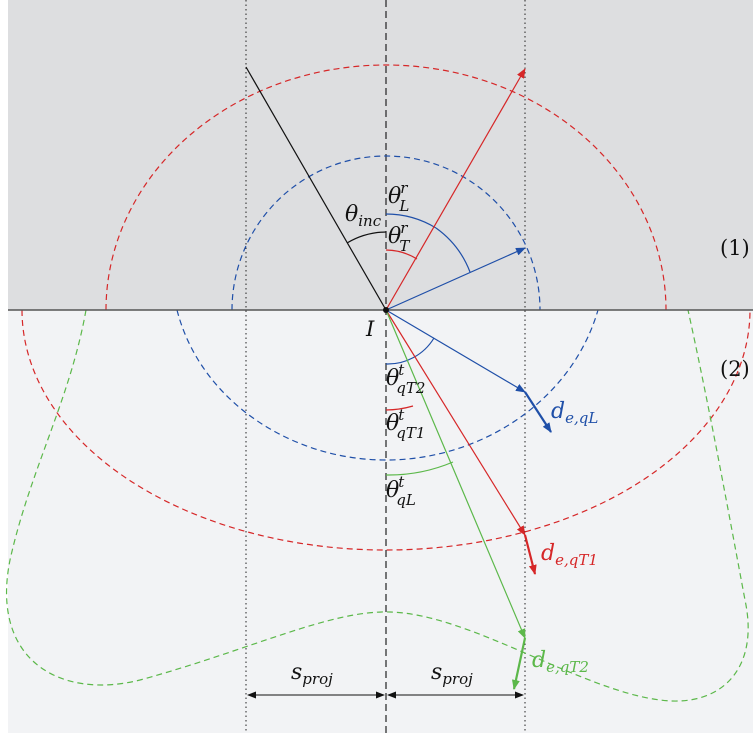 The height and width of the screenshot is (733, 753). I want to click on polarization-qT1-vector, so click(530, 554).